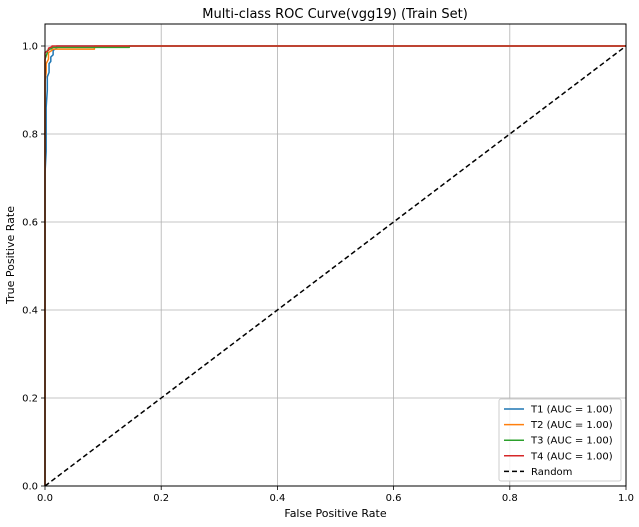 The width and height of the screenshot is (639, 527). I want to click on x-axis-label: False Positive Rate, so click(335, 513).